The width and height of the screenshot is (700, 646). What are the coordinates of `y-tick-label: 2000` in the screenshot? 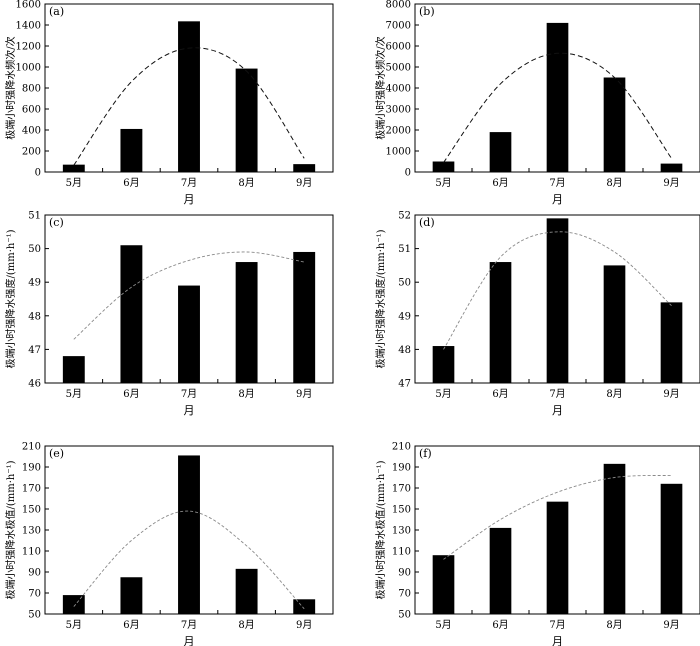 It's located at (398, 131).